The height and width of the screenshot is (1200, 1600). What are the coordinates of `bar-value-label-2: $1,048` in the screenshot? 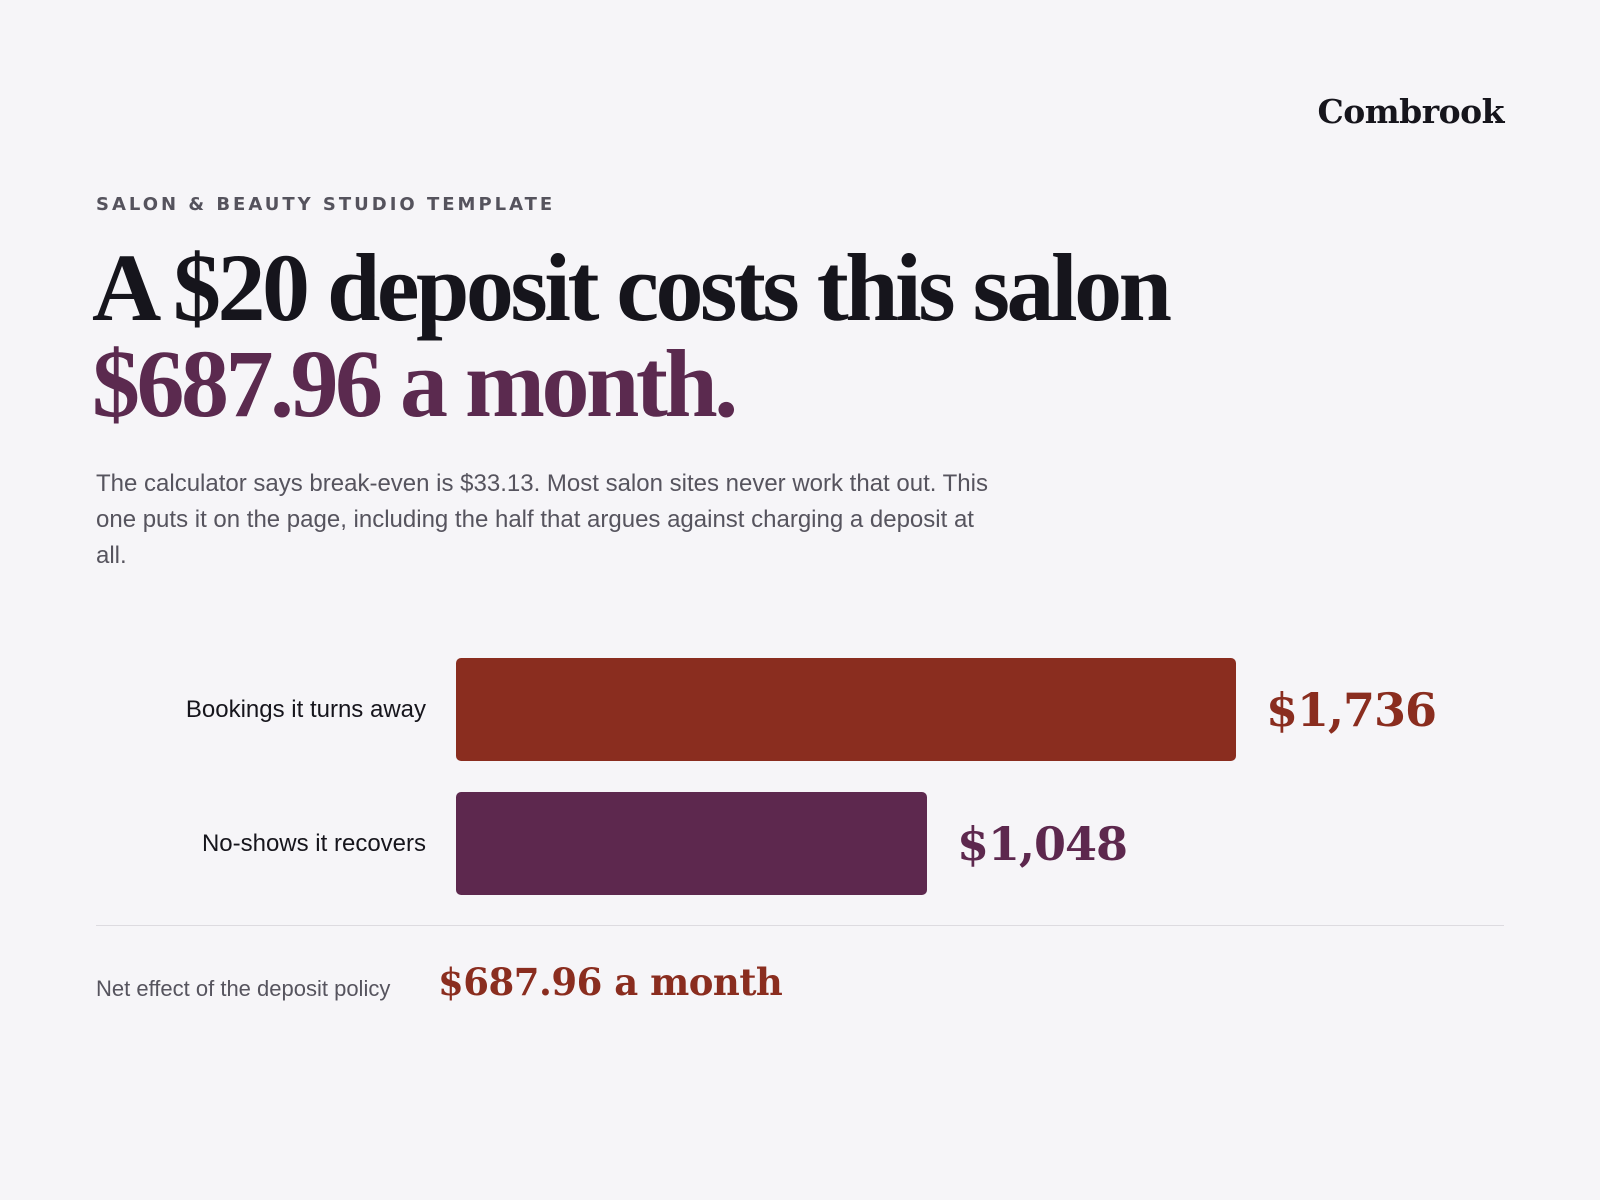 It's located at (1042, 843).